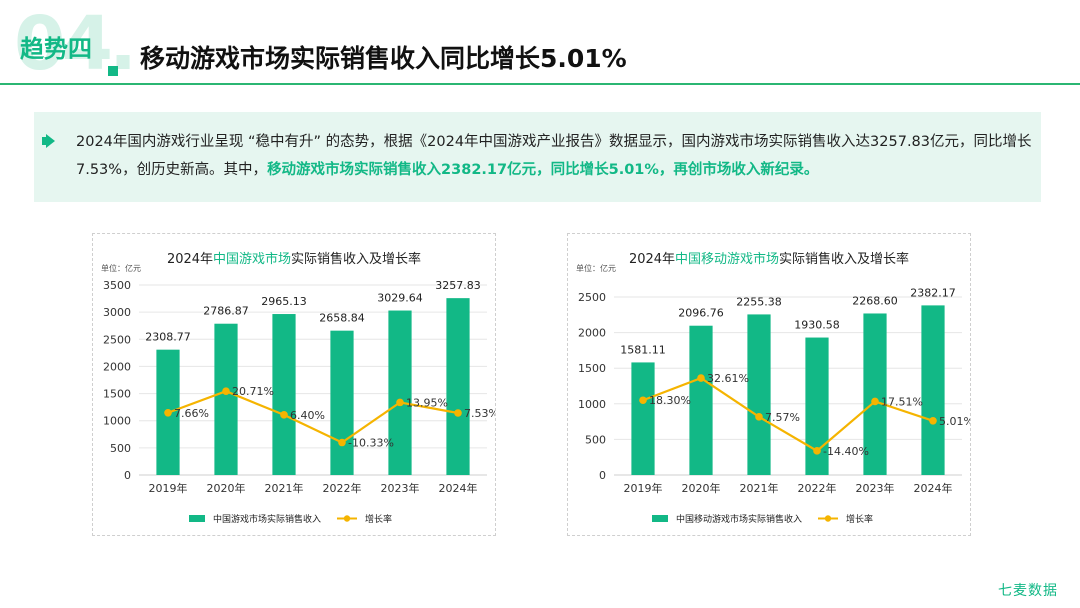 This screenshot has height=608, width=1080. I want to click on unit-label: 单位：亿元, so click(596, 268).